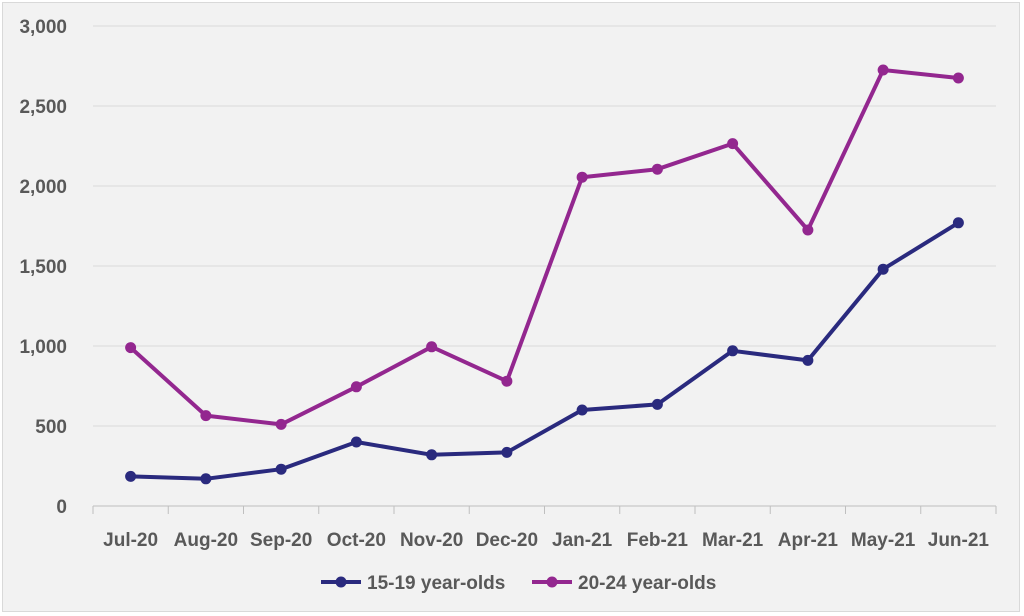  I want to click on x-tick-label: Aug-20, so click(206, 540).